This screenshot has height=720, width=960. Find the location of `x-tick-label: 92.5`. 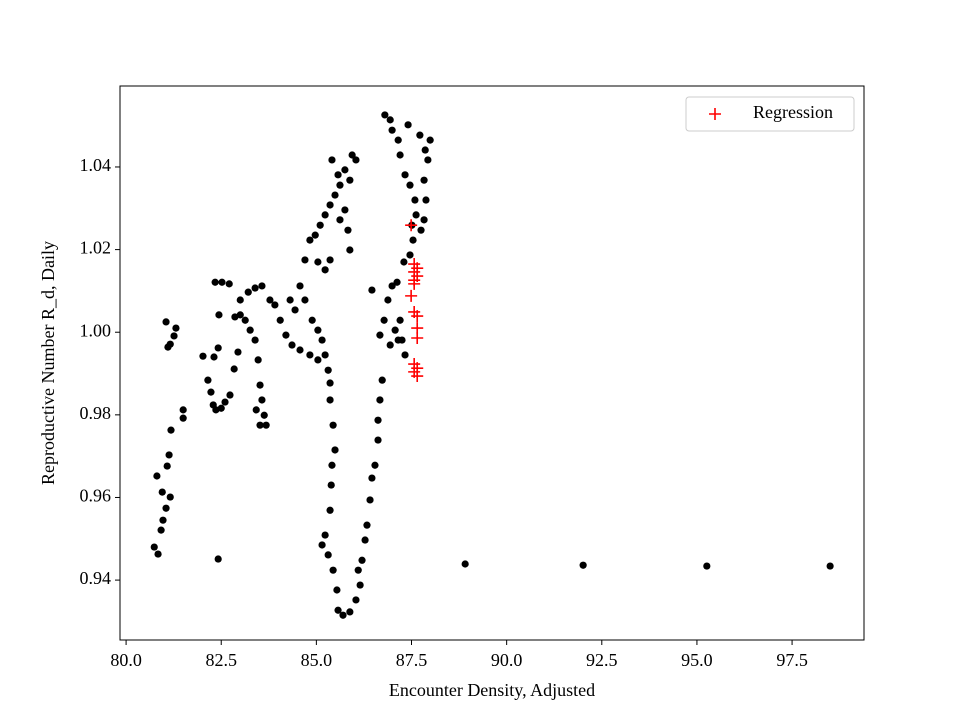

x-tick-label: 92.5 is located at coordinates (602, 660).